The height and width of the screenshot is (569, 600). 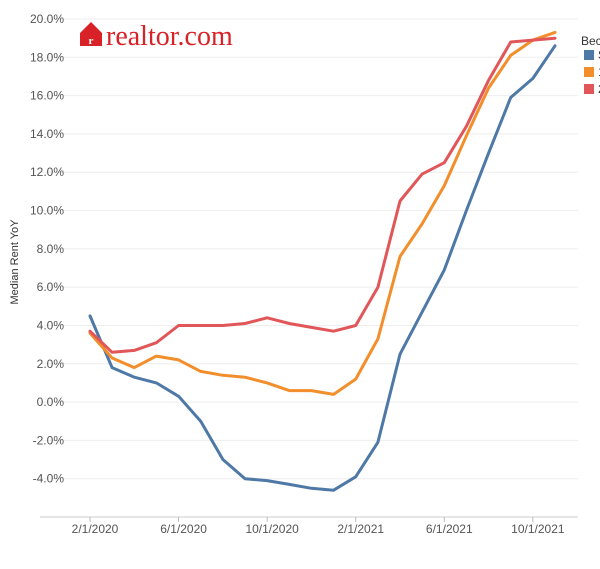 What do you see at coordinates (47, 134) in the screenshot?
I see `y-tick-label: 14.0%` at bounding box center [47, 134].